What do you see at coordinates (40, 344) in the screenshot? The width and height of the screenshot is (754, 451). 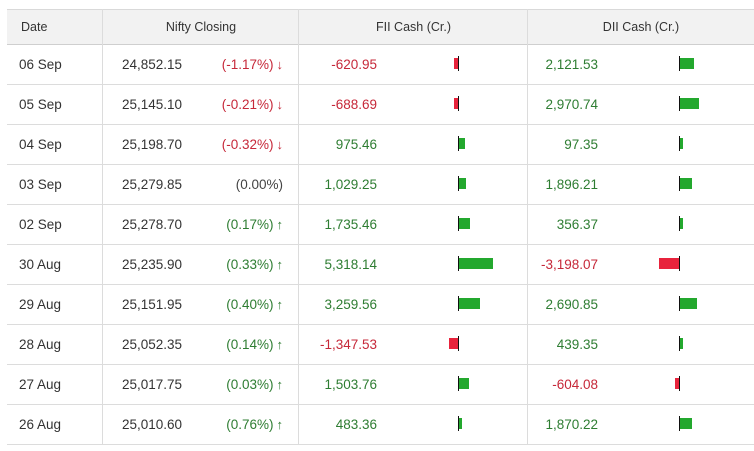 I see `date-cell: 28 Aug` at bounding box center [40, 344].